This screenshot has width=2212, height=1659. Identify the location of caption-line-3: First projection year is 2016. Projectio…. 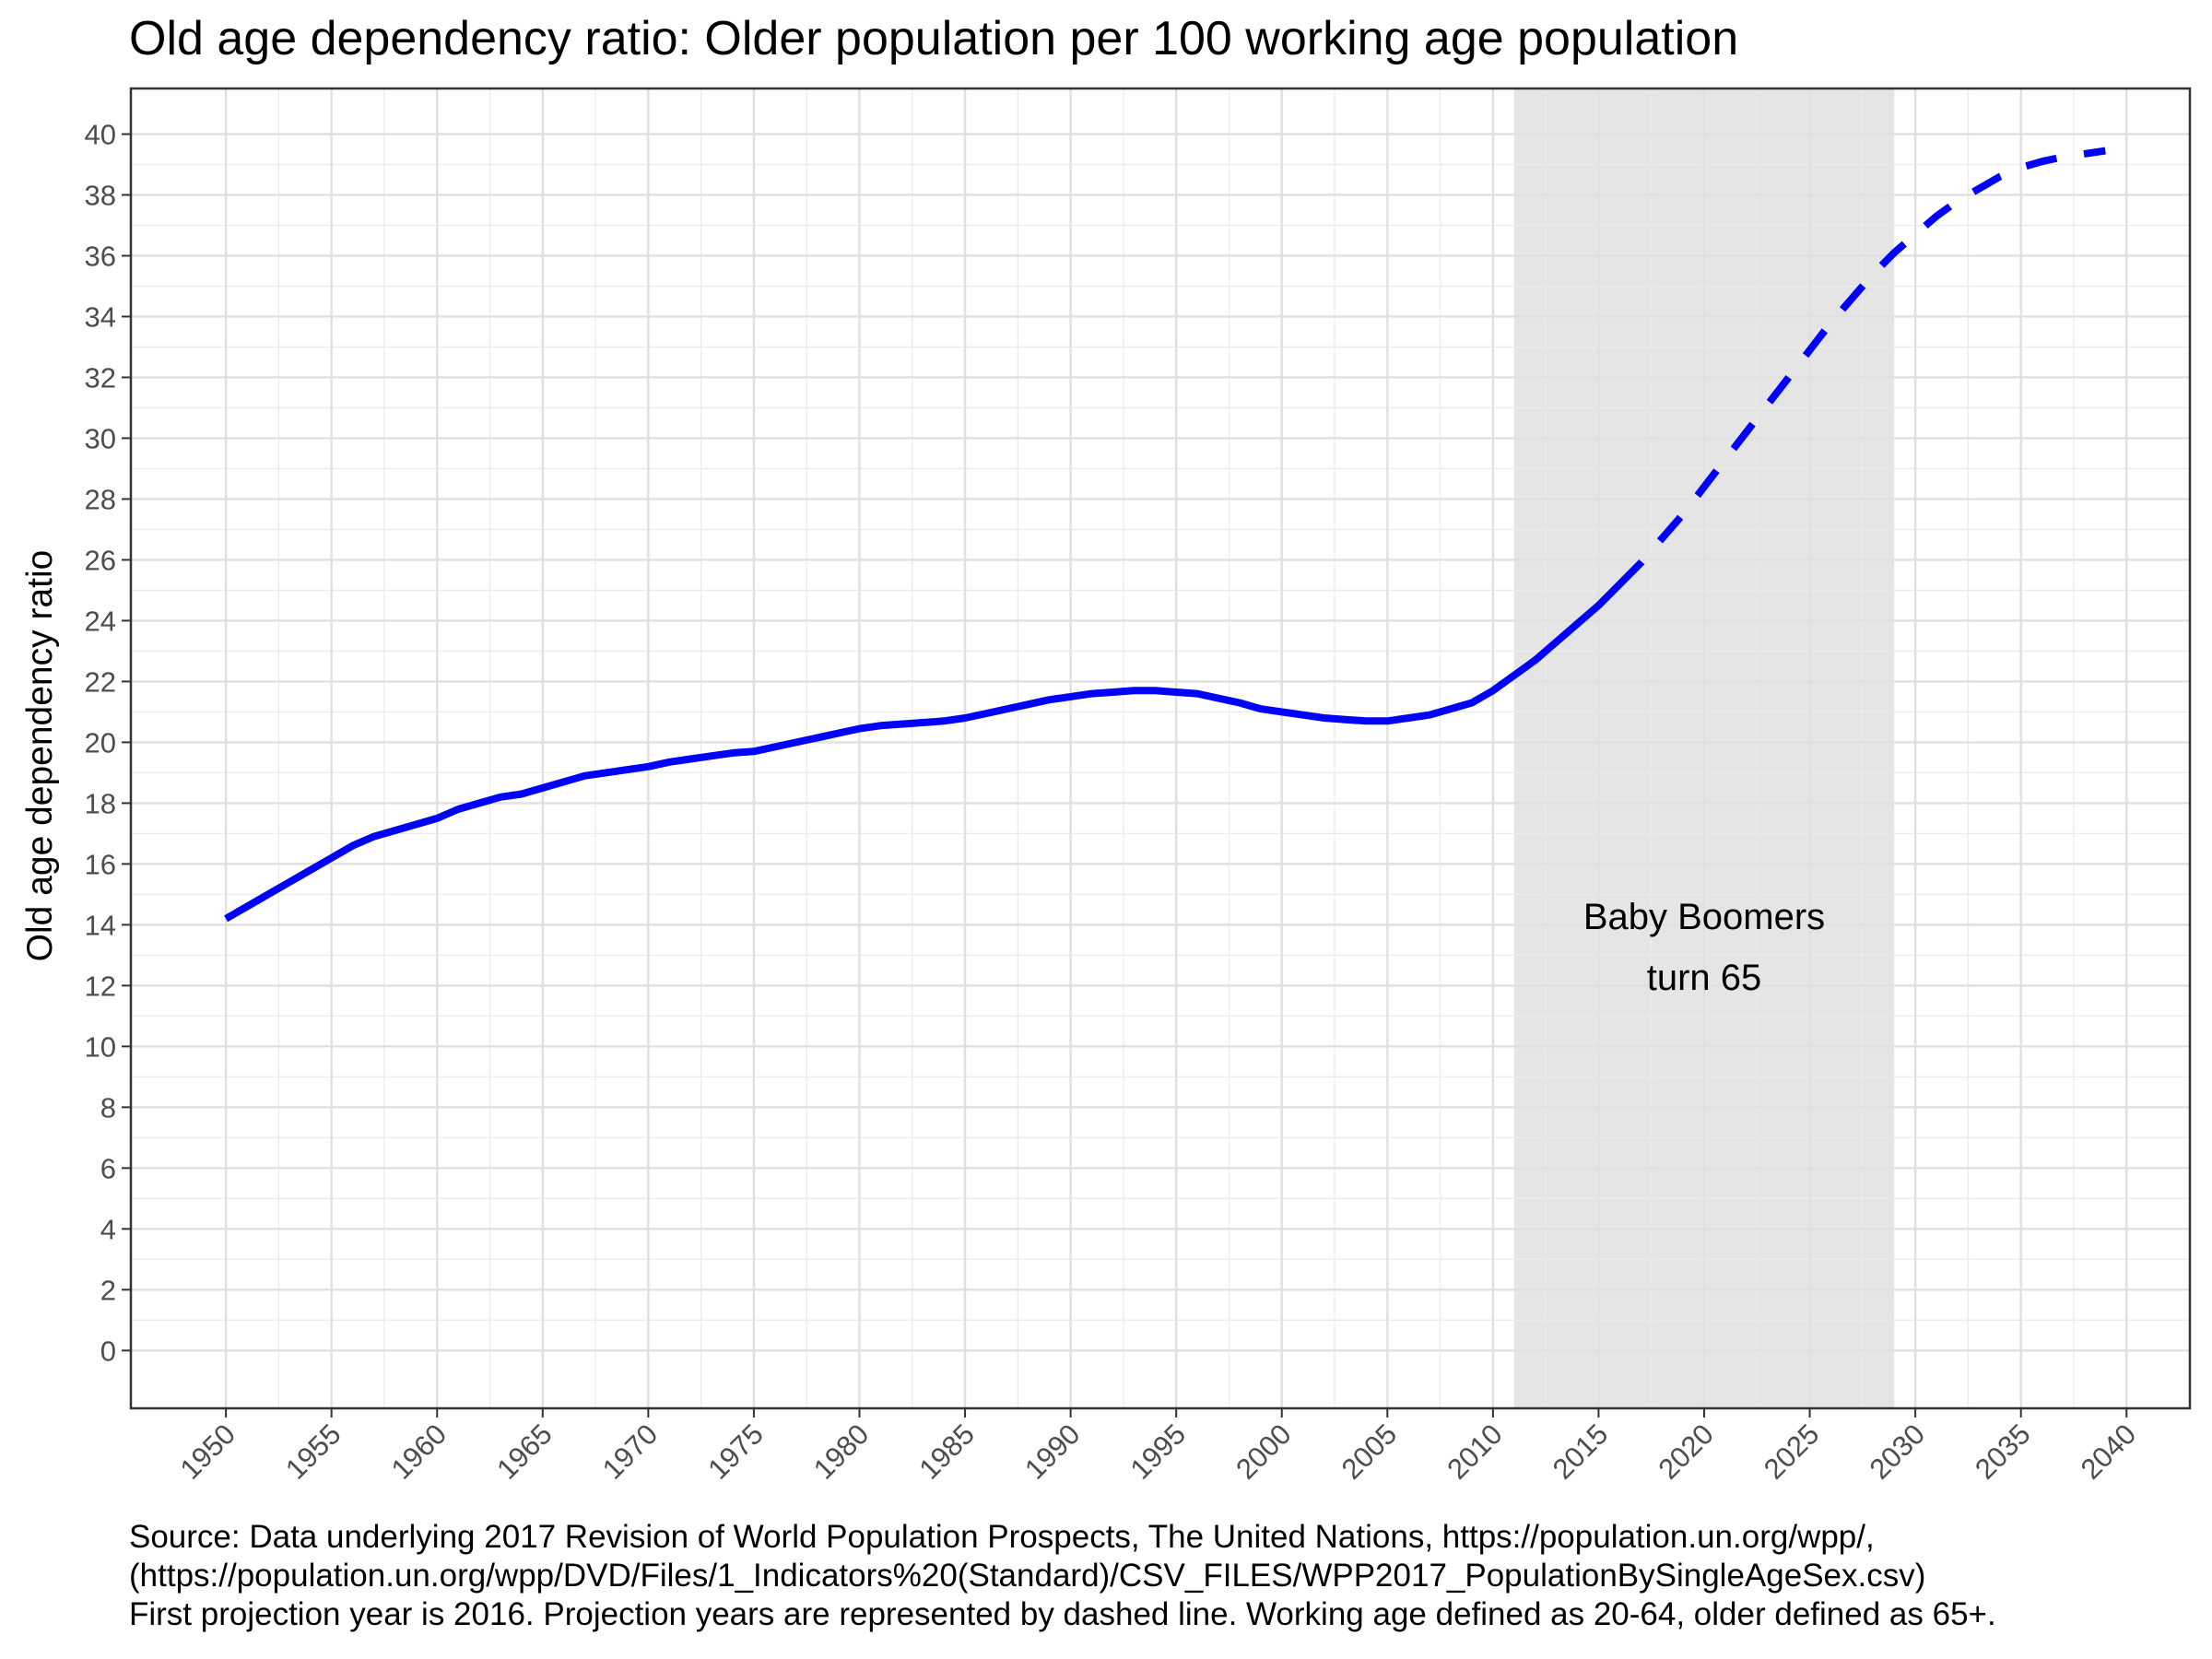
(1062, 1614).